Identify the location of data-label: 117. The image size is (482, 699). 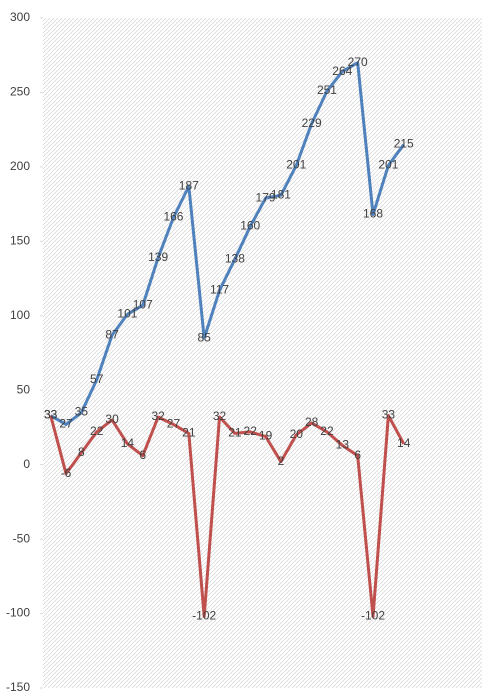
(219, 290).